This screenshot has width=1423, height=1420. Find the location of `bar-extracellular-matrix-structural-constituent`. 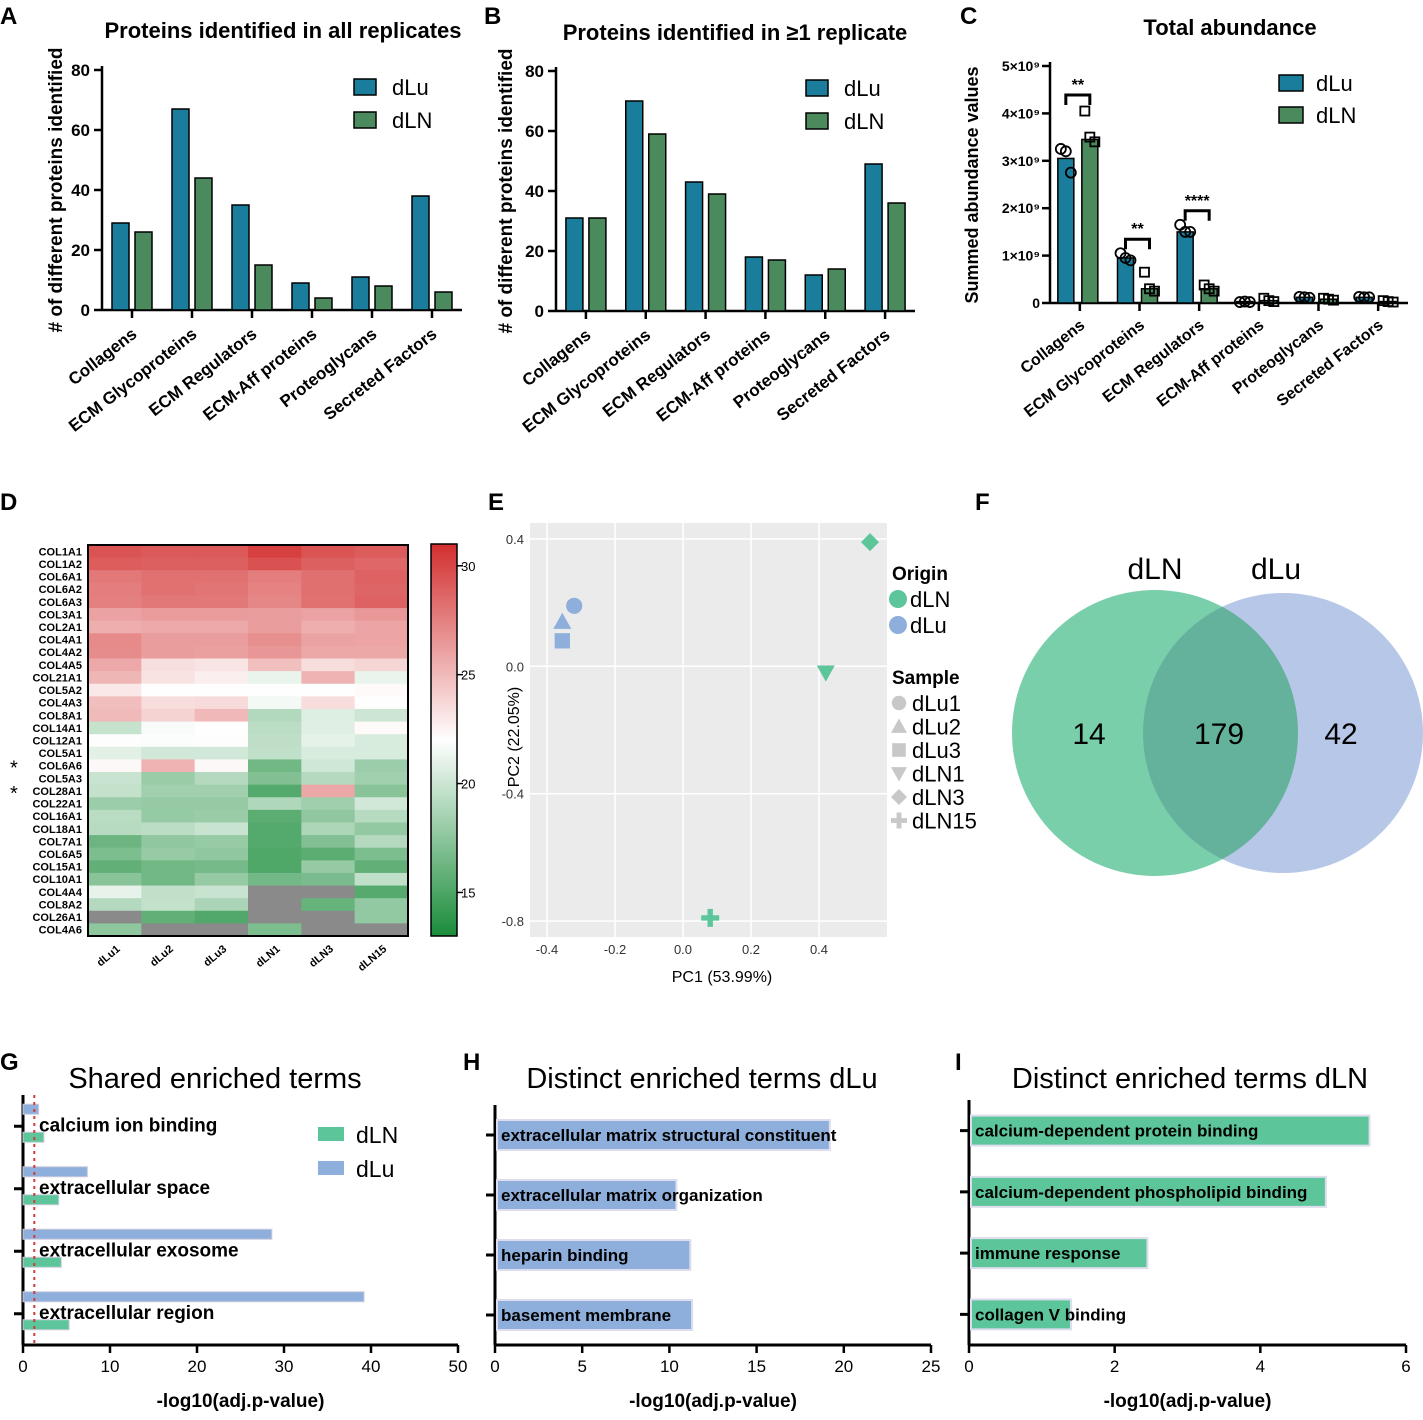

bar-extracellular-matrix-structural-constituent is located at coordinates (663, 1135).